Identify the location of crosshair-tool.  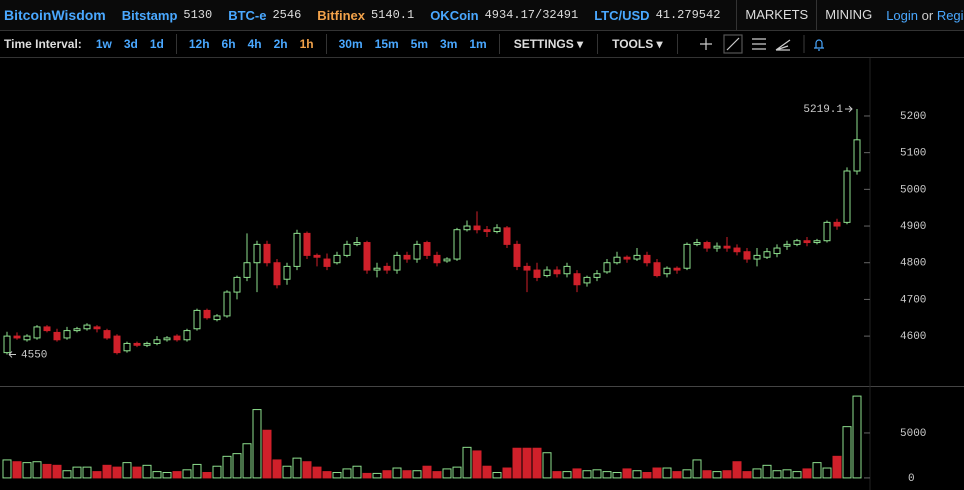
(705, 44).